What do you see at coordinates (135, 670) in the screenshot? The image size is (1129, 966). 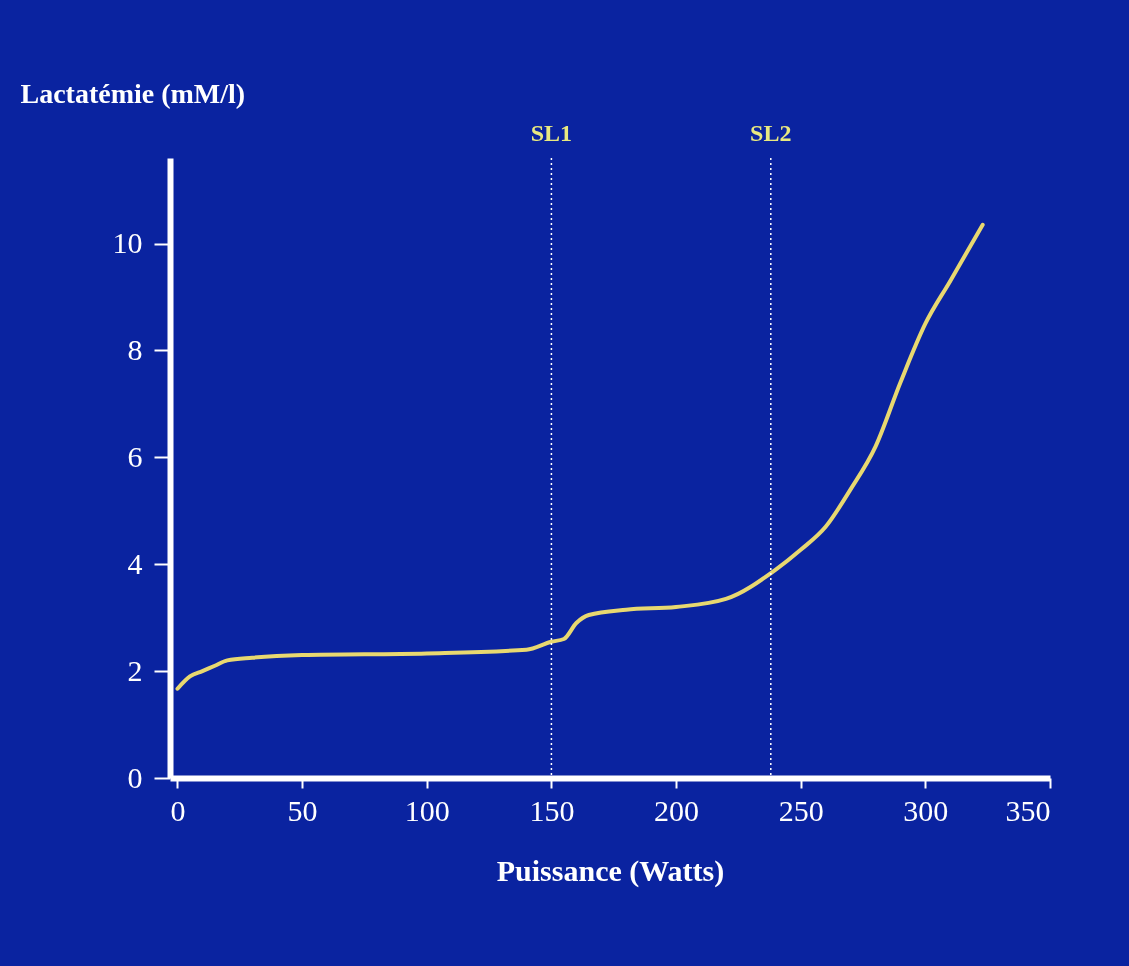 I see `y-tick-label: 2` at bounding box center [135, 670].